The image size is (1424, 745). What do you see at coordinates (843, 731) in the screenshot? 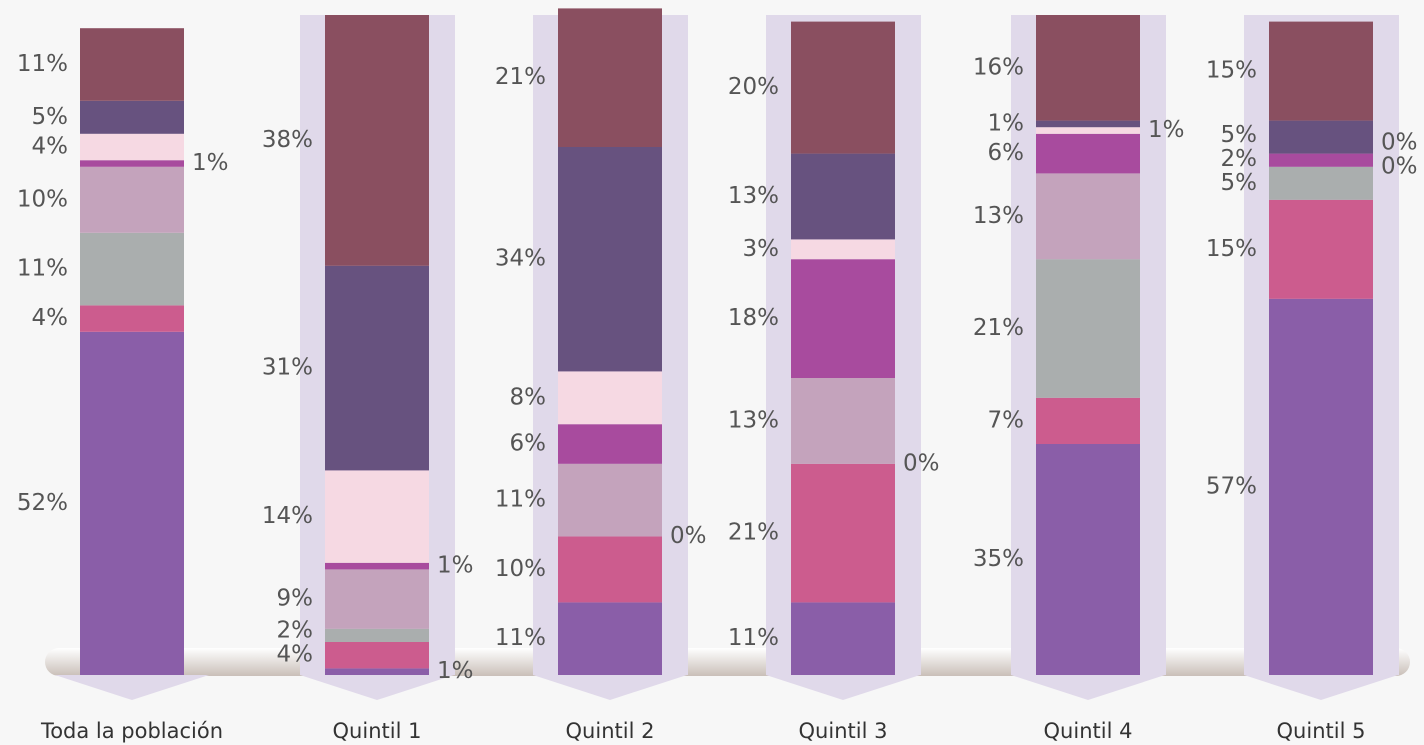
I see `x-tick-label: Quintil 3` at bounding box center [843, 731].